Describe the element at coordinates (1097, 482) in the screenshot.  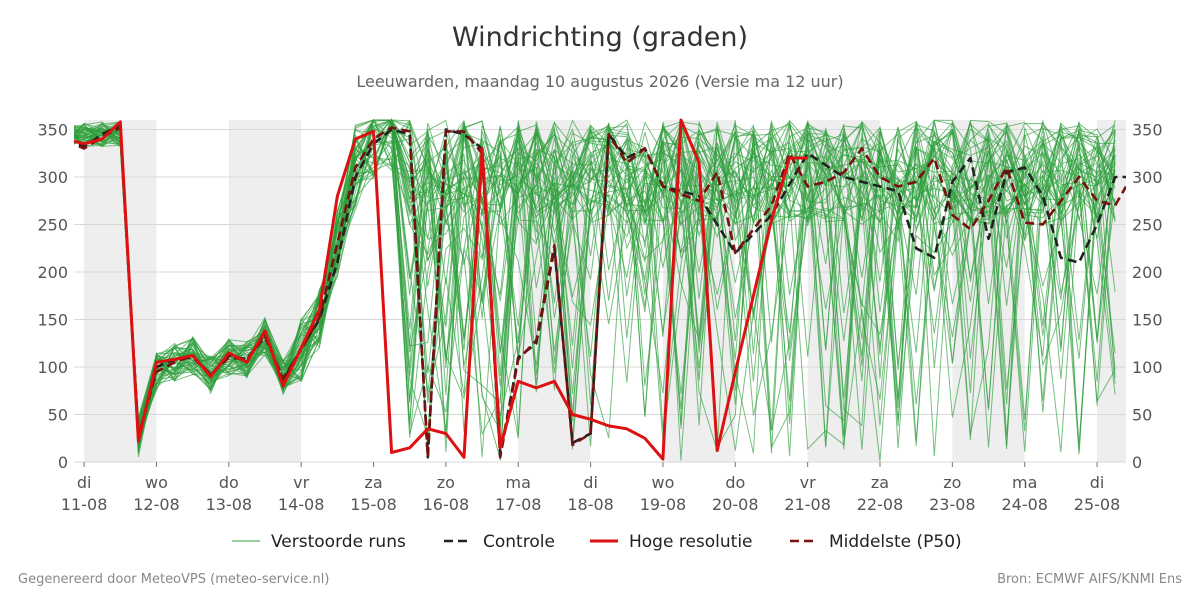
I see `x-tick-day-14: di` at that location.